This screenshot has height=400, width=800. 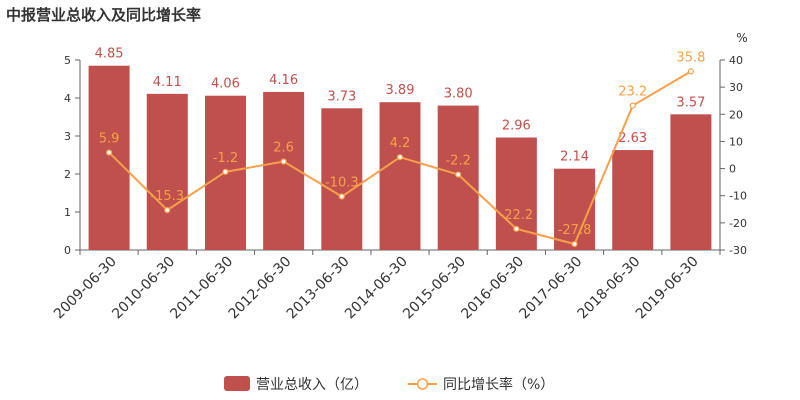 I want to click on chart-title: 中报营业总收入及同比增长率, so click(x=104, y=15).